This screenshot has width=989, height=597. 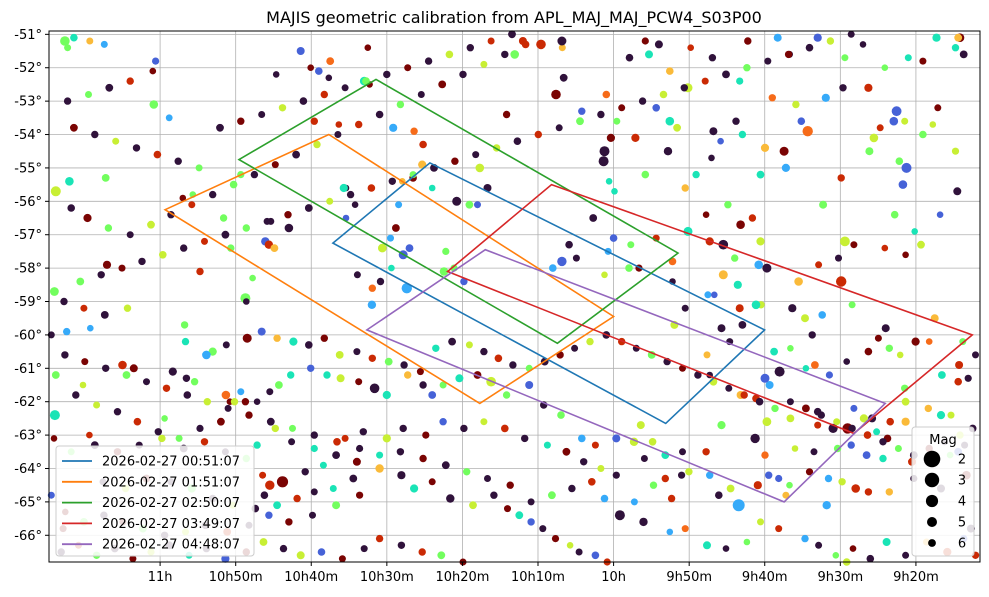 What do you see at coordinates (840, 577) in the screenshot?
I see `x-tick-label: 9h30m` at bounding box center [840, 577].